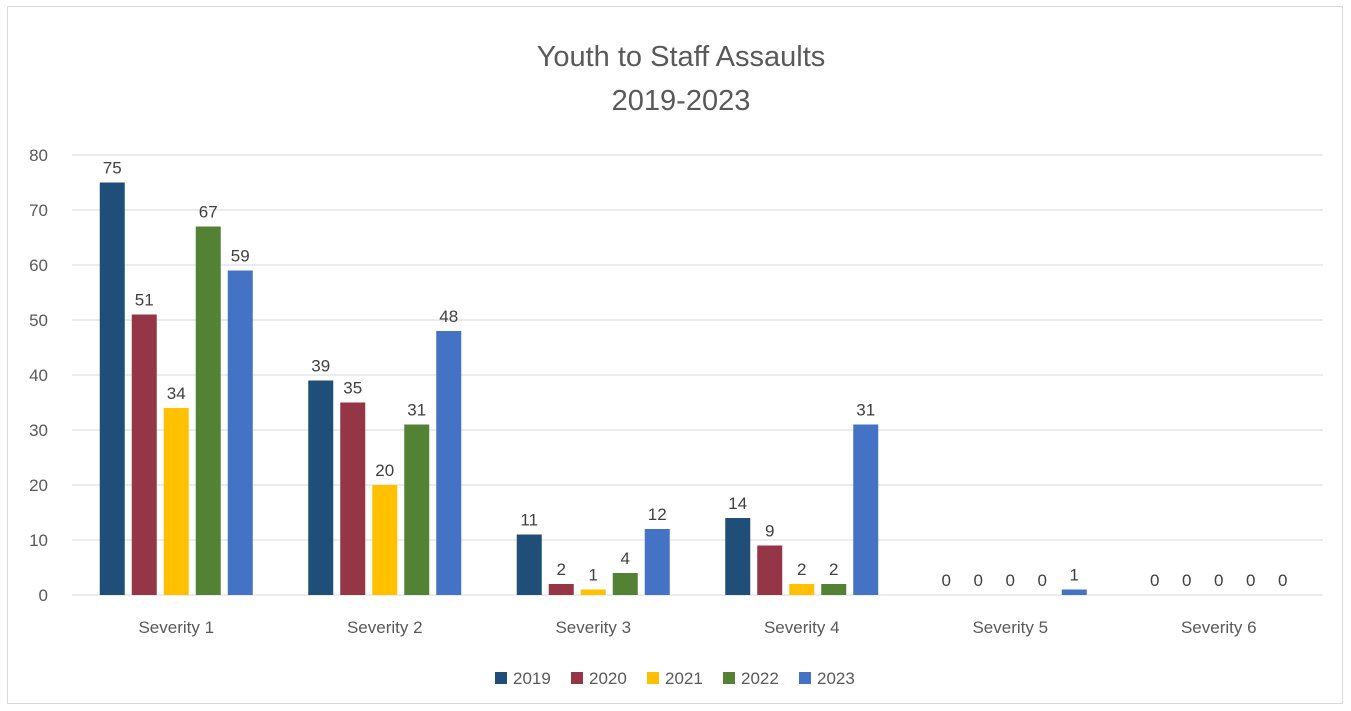 This screenshot has width=1351, height=711. What do you see at coordinates (384, 470) in the screenshot?
I see `data-label: 20` at bounding box center [384, 470].